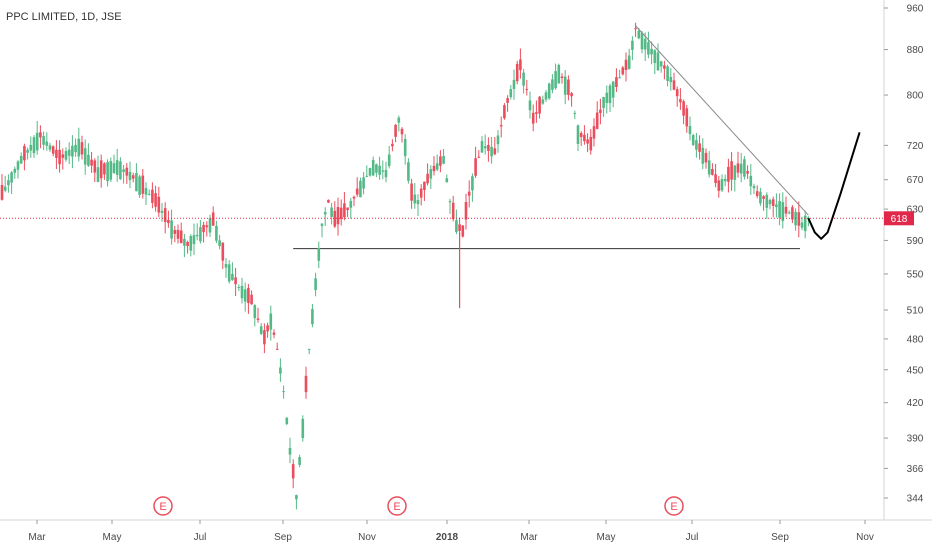  What do you see at coordinates (367, 537) in the screenshot?
I see `time-tick-label: Nov` at bounding box center [367, 537].